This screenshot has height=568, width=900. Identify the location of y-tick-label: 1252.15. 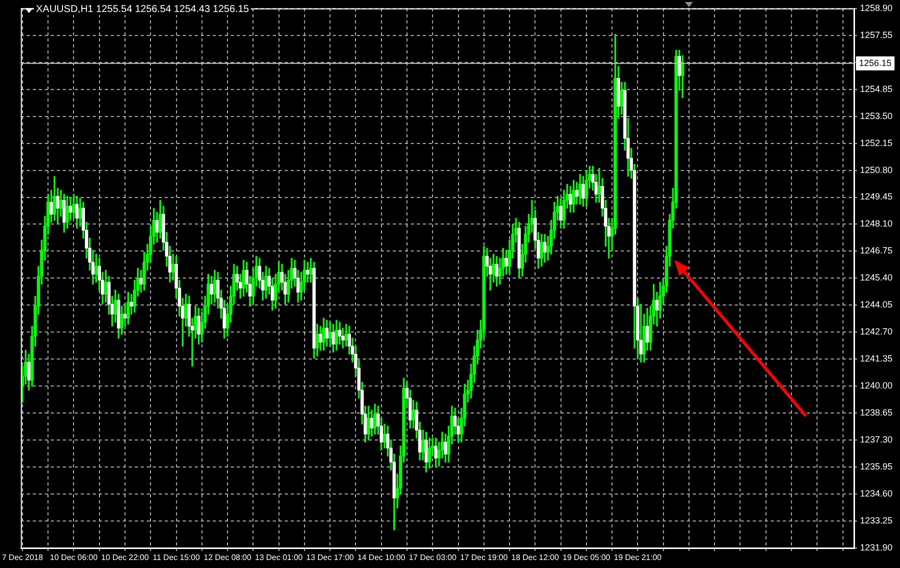
(876, 143).